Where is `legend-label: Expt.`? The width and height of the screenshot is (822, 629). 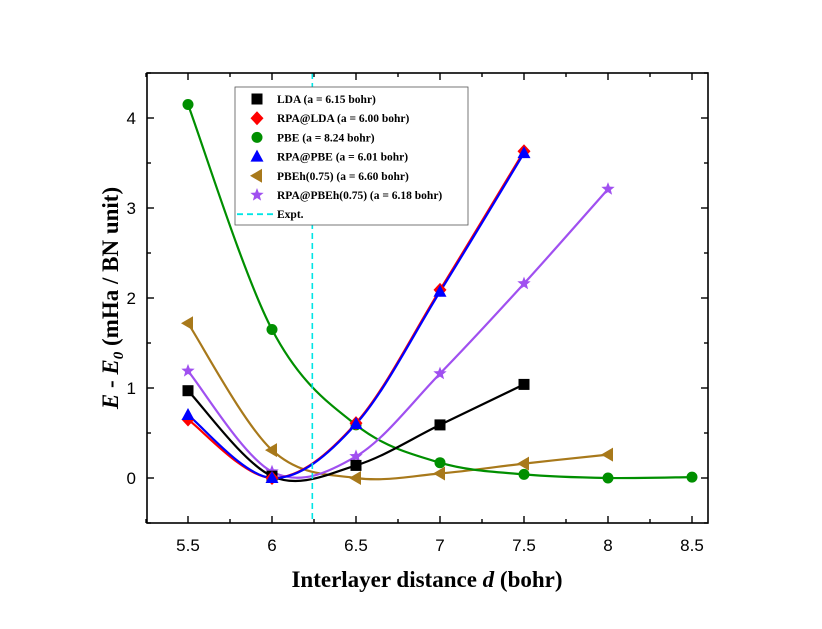 legend-label: Expt. is located at coordinates (290, 215).